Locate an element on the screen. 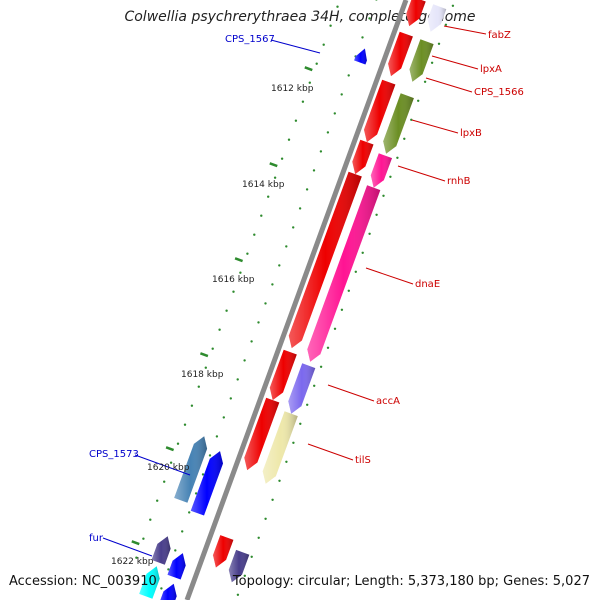 The image size is (600, 600). gene-label-accA: accA is located at coordinates (388, 401).